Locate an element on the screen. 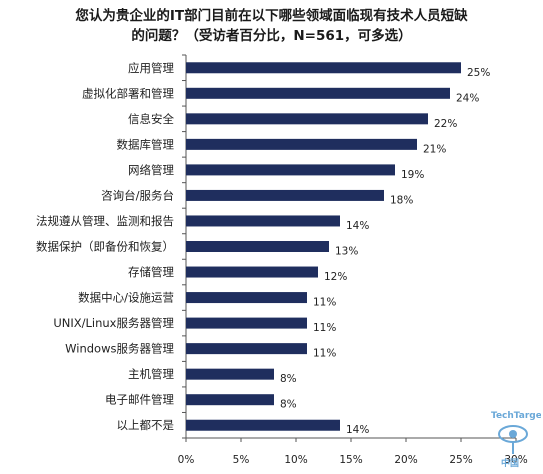 The image size is (543, 474). category-label: 存储管理 is located at coordinates (151, 272).